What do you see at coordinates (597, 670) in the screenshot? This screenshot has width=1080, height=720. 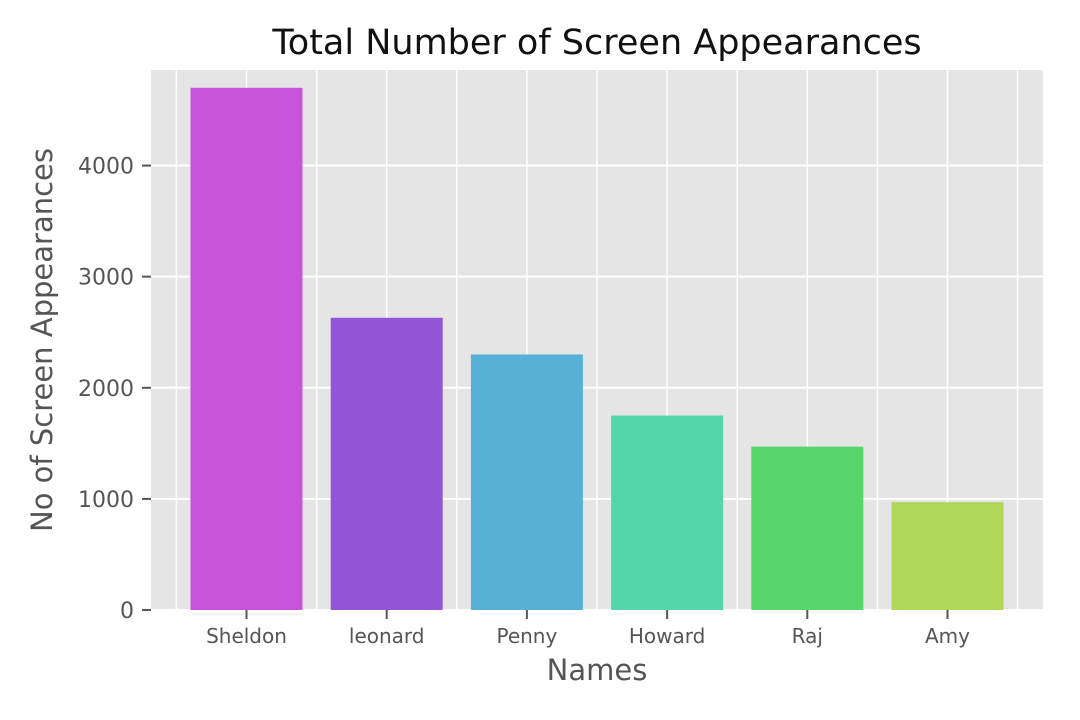 I see `x-axis-label: Names` at bounding box center [597, 670].